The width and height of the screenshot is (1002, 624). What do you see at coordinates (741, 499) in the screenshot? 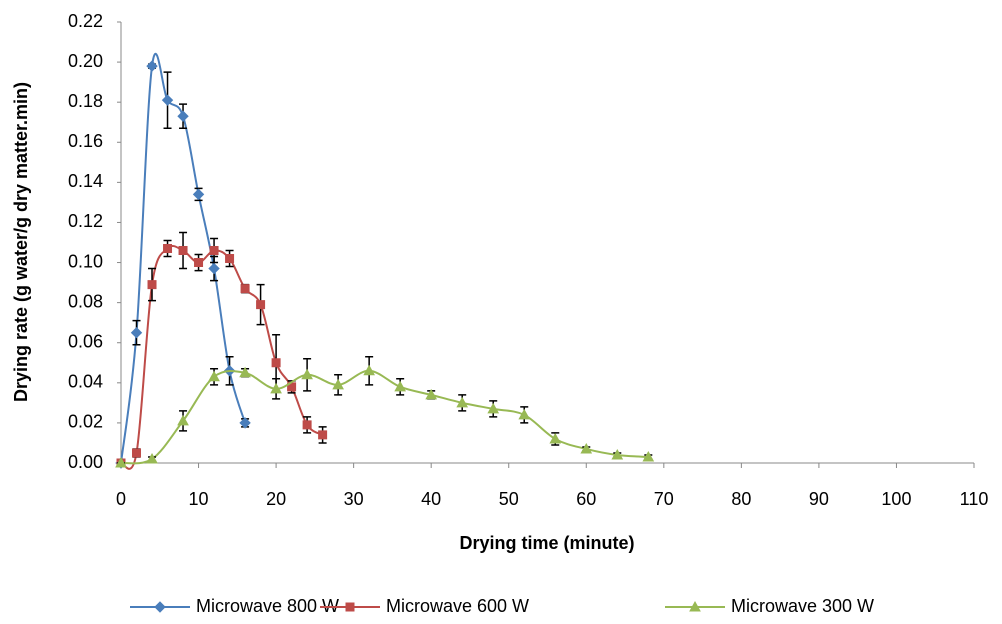
I see `x-tick-label: 80` at bounding box center [741, 499].